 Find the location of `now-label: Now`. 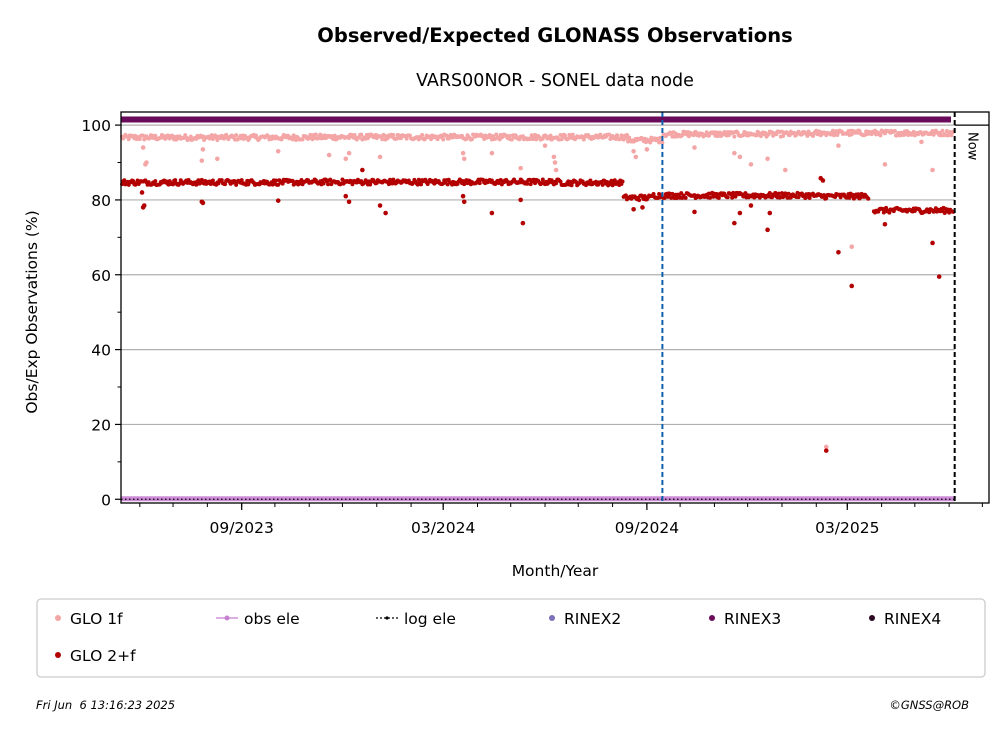

now-label: Now is located at coordinates (972, 146).